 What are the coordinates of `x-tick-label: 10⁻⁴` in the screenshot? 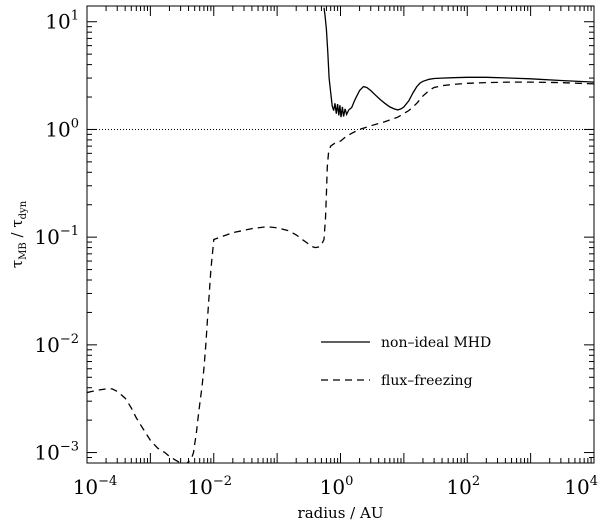 It's located at (95, 486).